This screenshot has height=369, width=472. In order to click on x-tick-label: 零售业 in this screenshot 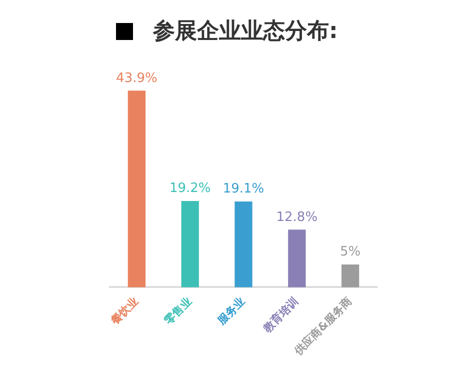, I will do `click(177, 311)`.